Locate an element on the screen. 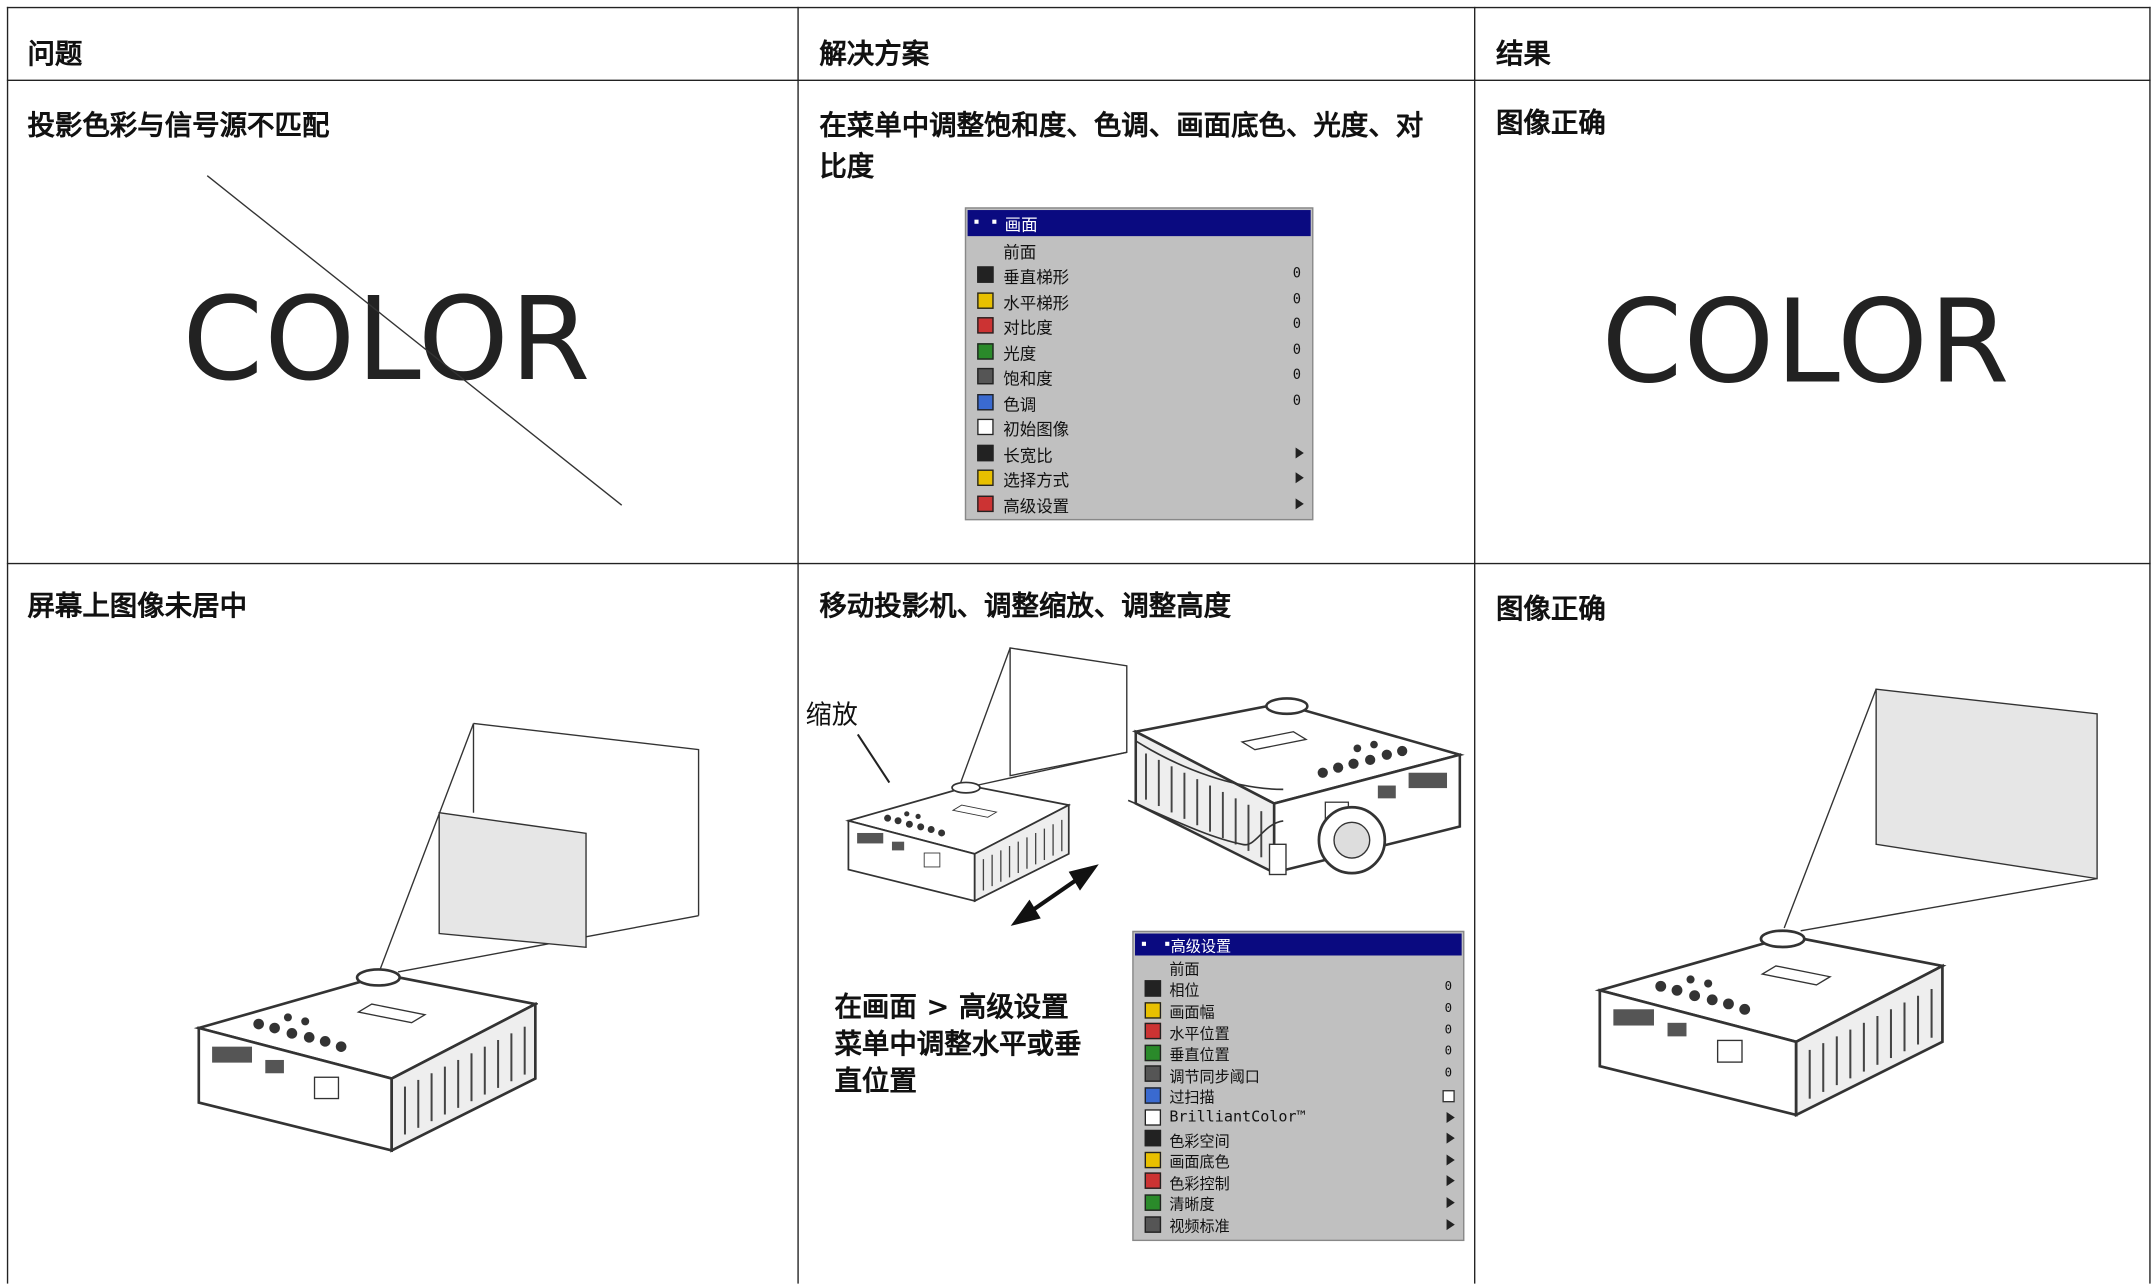 This screenshot has width=2152, height=1284. menu-label: 色彩空间 is located at coordinates (1199, 1141).